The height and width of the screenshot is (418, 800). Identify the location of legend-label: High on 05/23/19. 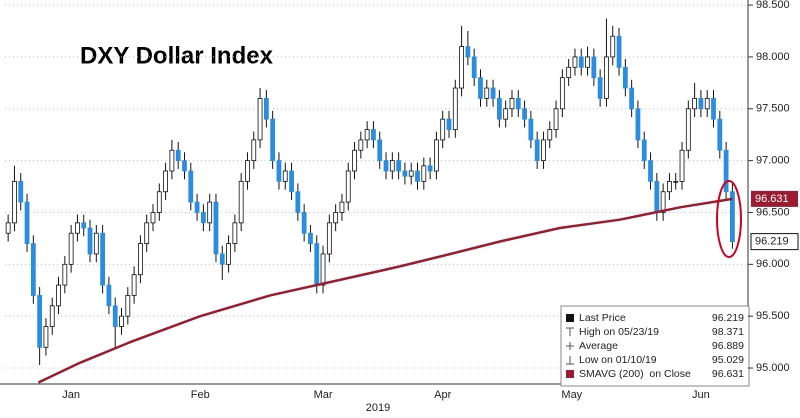
(619, 332).